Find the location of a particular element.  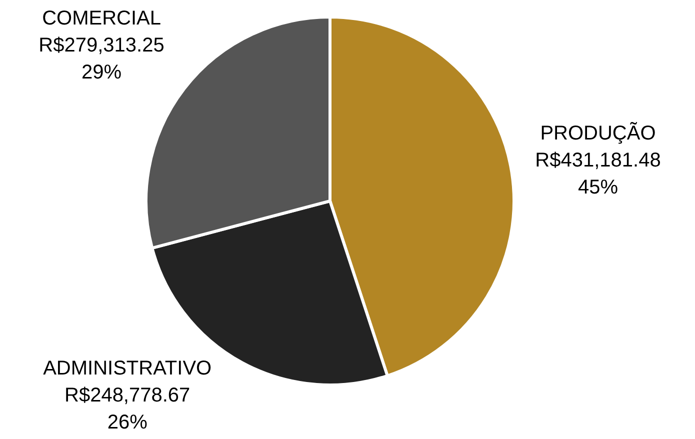

data-label: R$248,778.67 26% is located at coordinates (127, 409).